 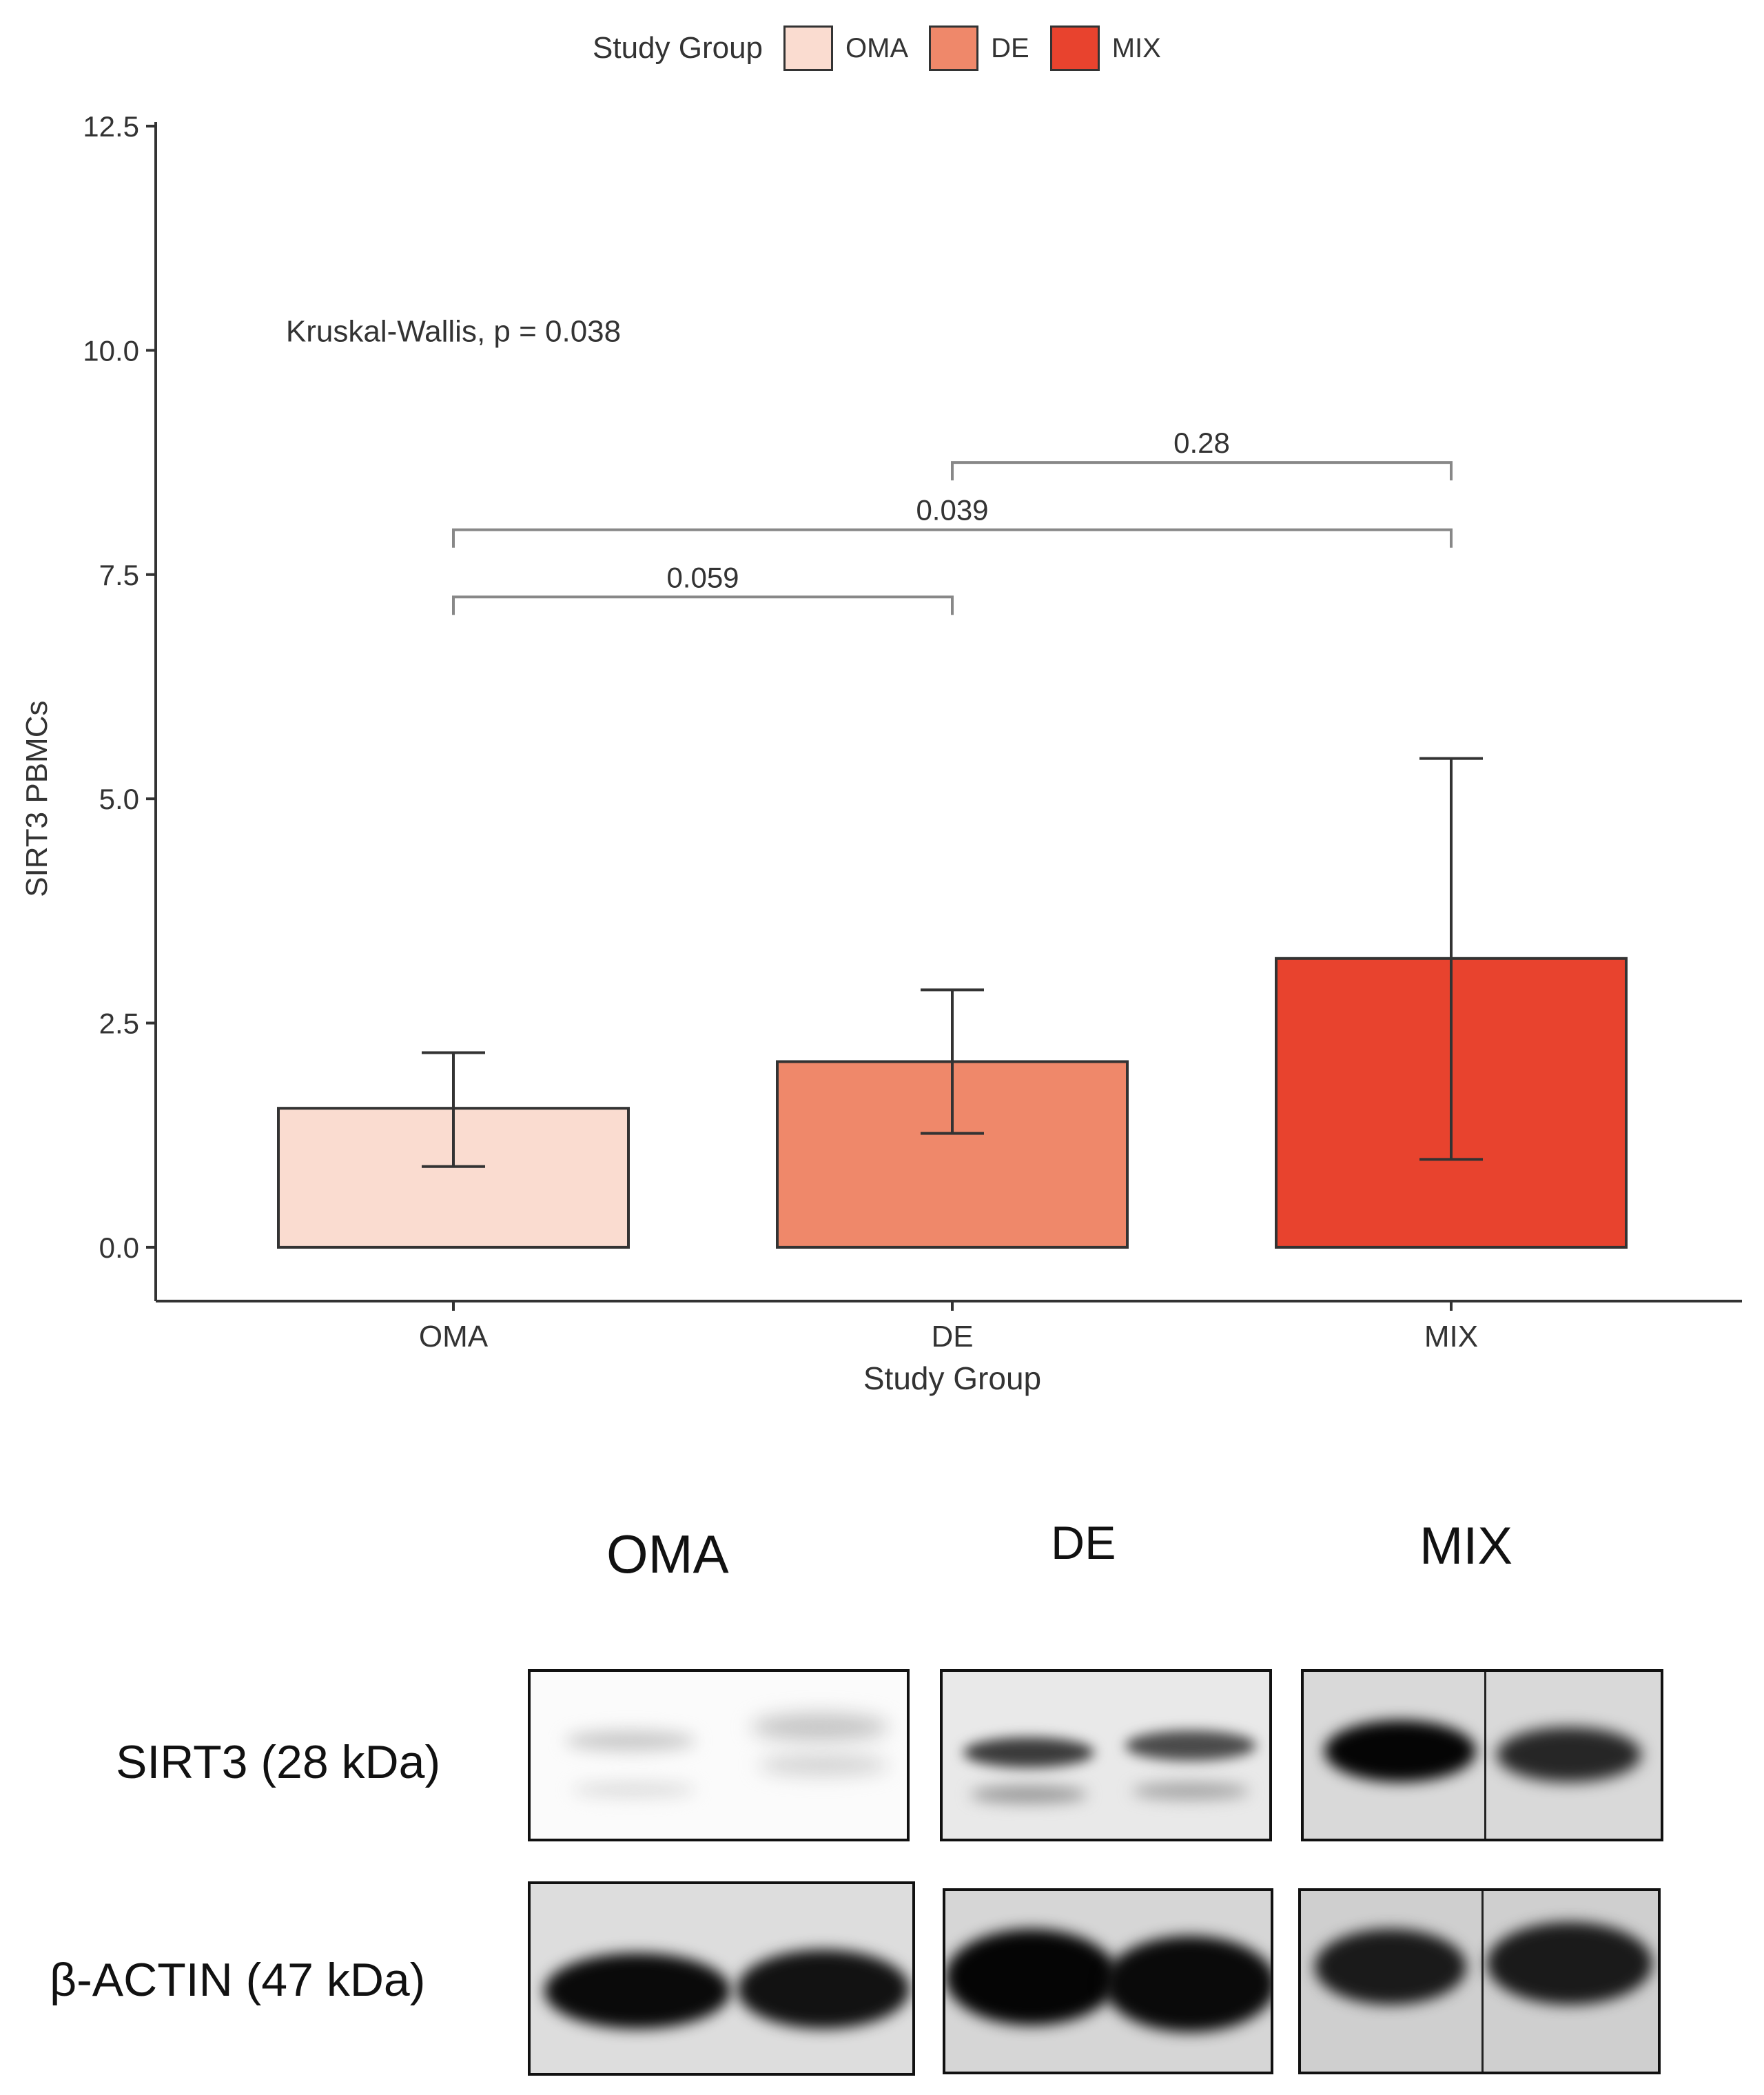 What do you see at coordinates (1010, 48) in the screenshot?
I see `legend-label-de: DE` at bounding box center [1010, 48].